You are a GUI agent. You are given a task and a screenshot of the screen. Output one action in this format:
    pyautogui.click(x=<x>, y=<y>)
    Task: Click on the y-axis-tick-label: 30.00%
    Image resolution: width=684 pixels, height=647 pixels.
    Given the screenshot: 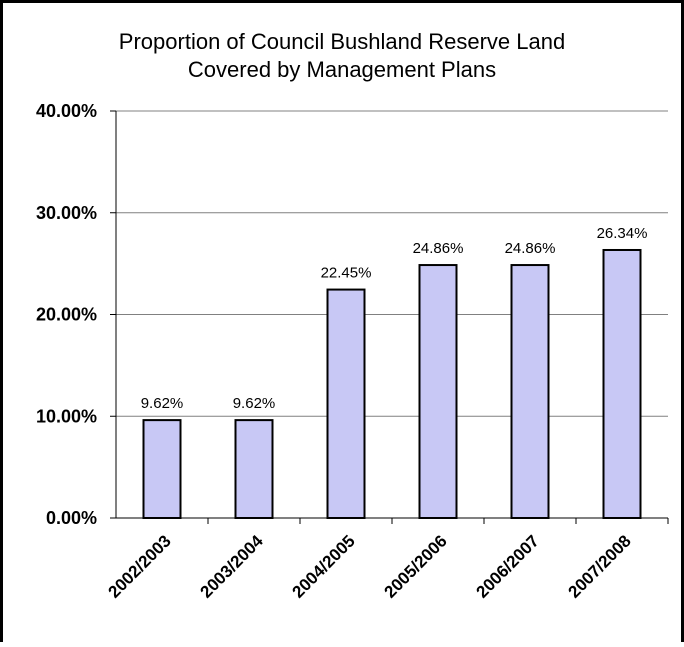 What is the action you would take?
    pyautogui.click(x=66, y=213)
    